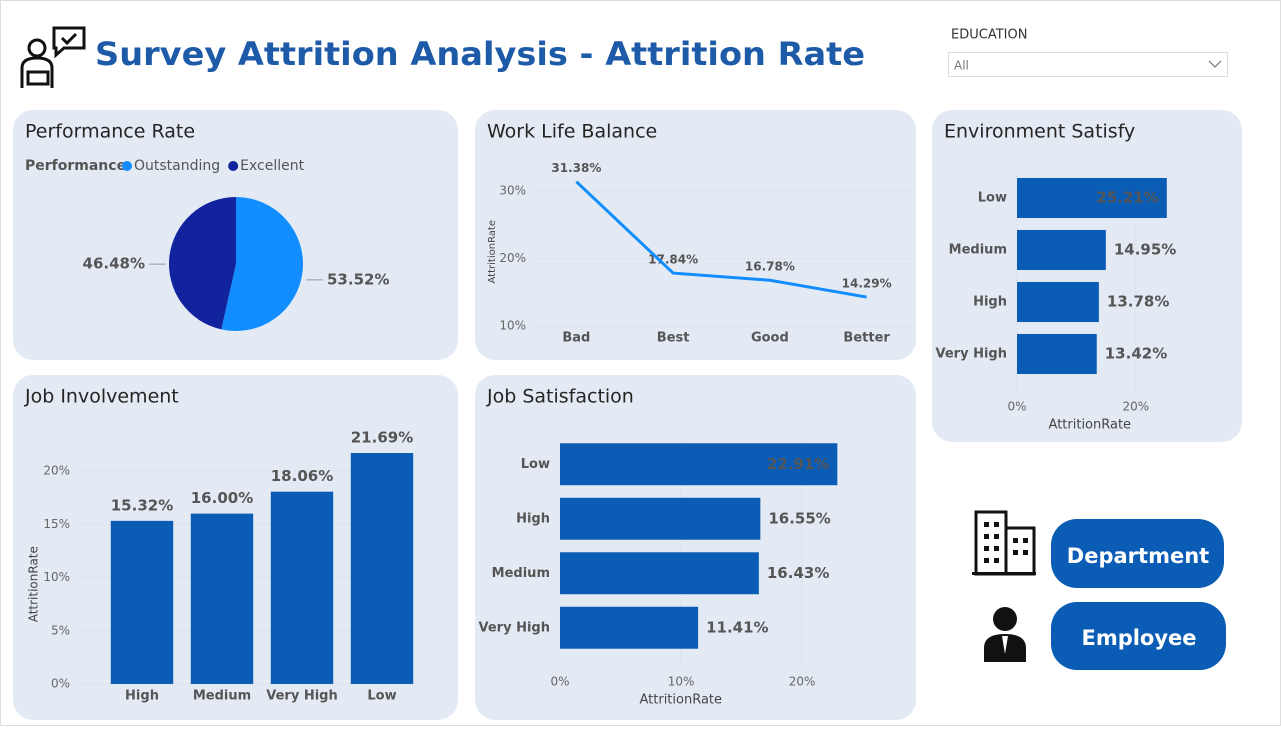 This screenshot has height=730, width=1281. Describe the element at coordinates (302, 476) in the screenshot. I see `data-label: 18.06%` at that location.